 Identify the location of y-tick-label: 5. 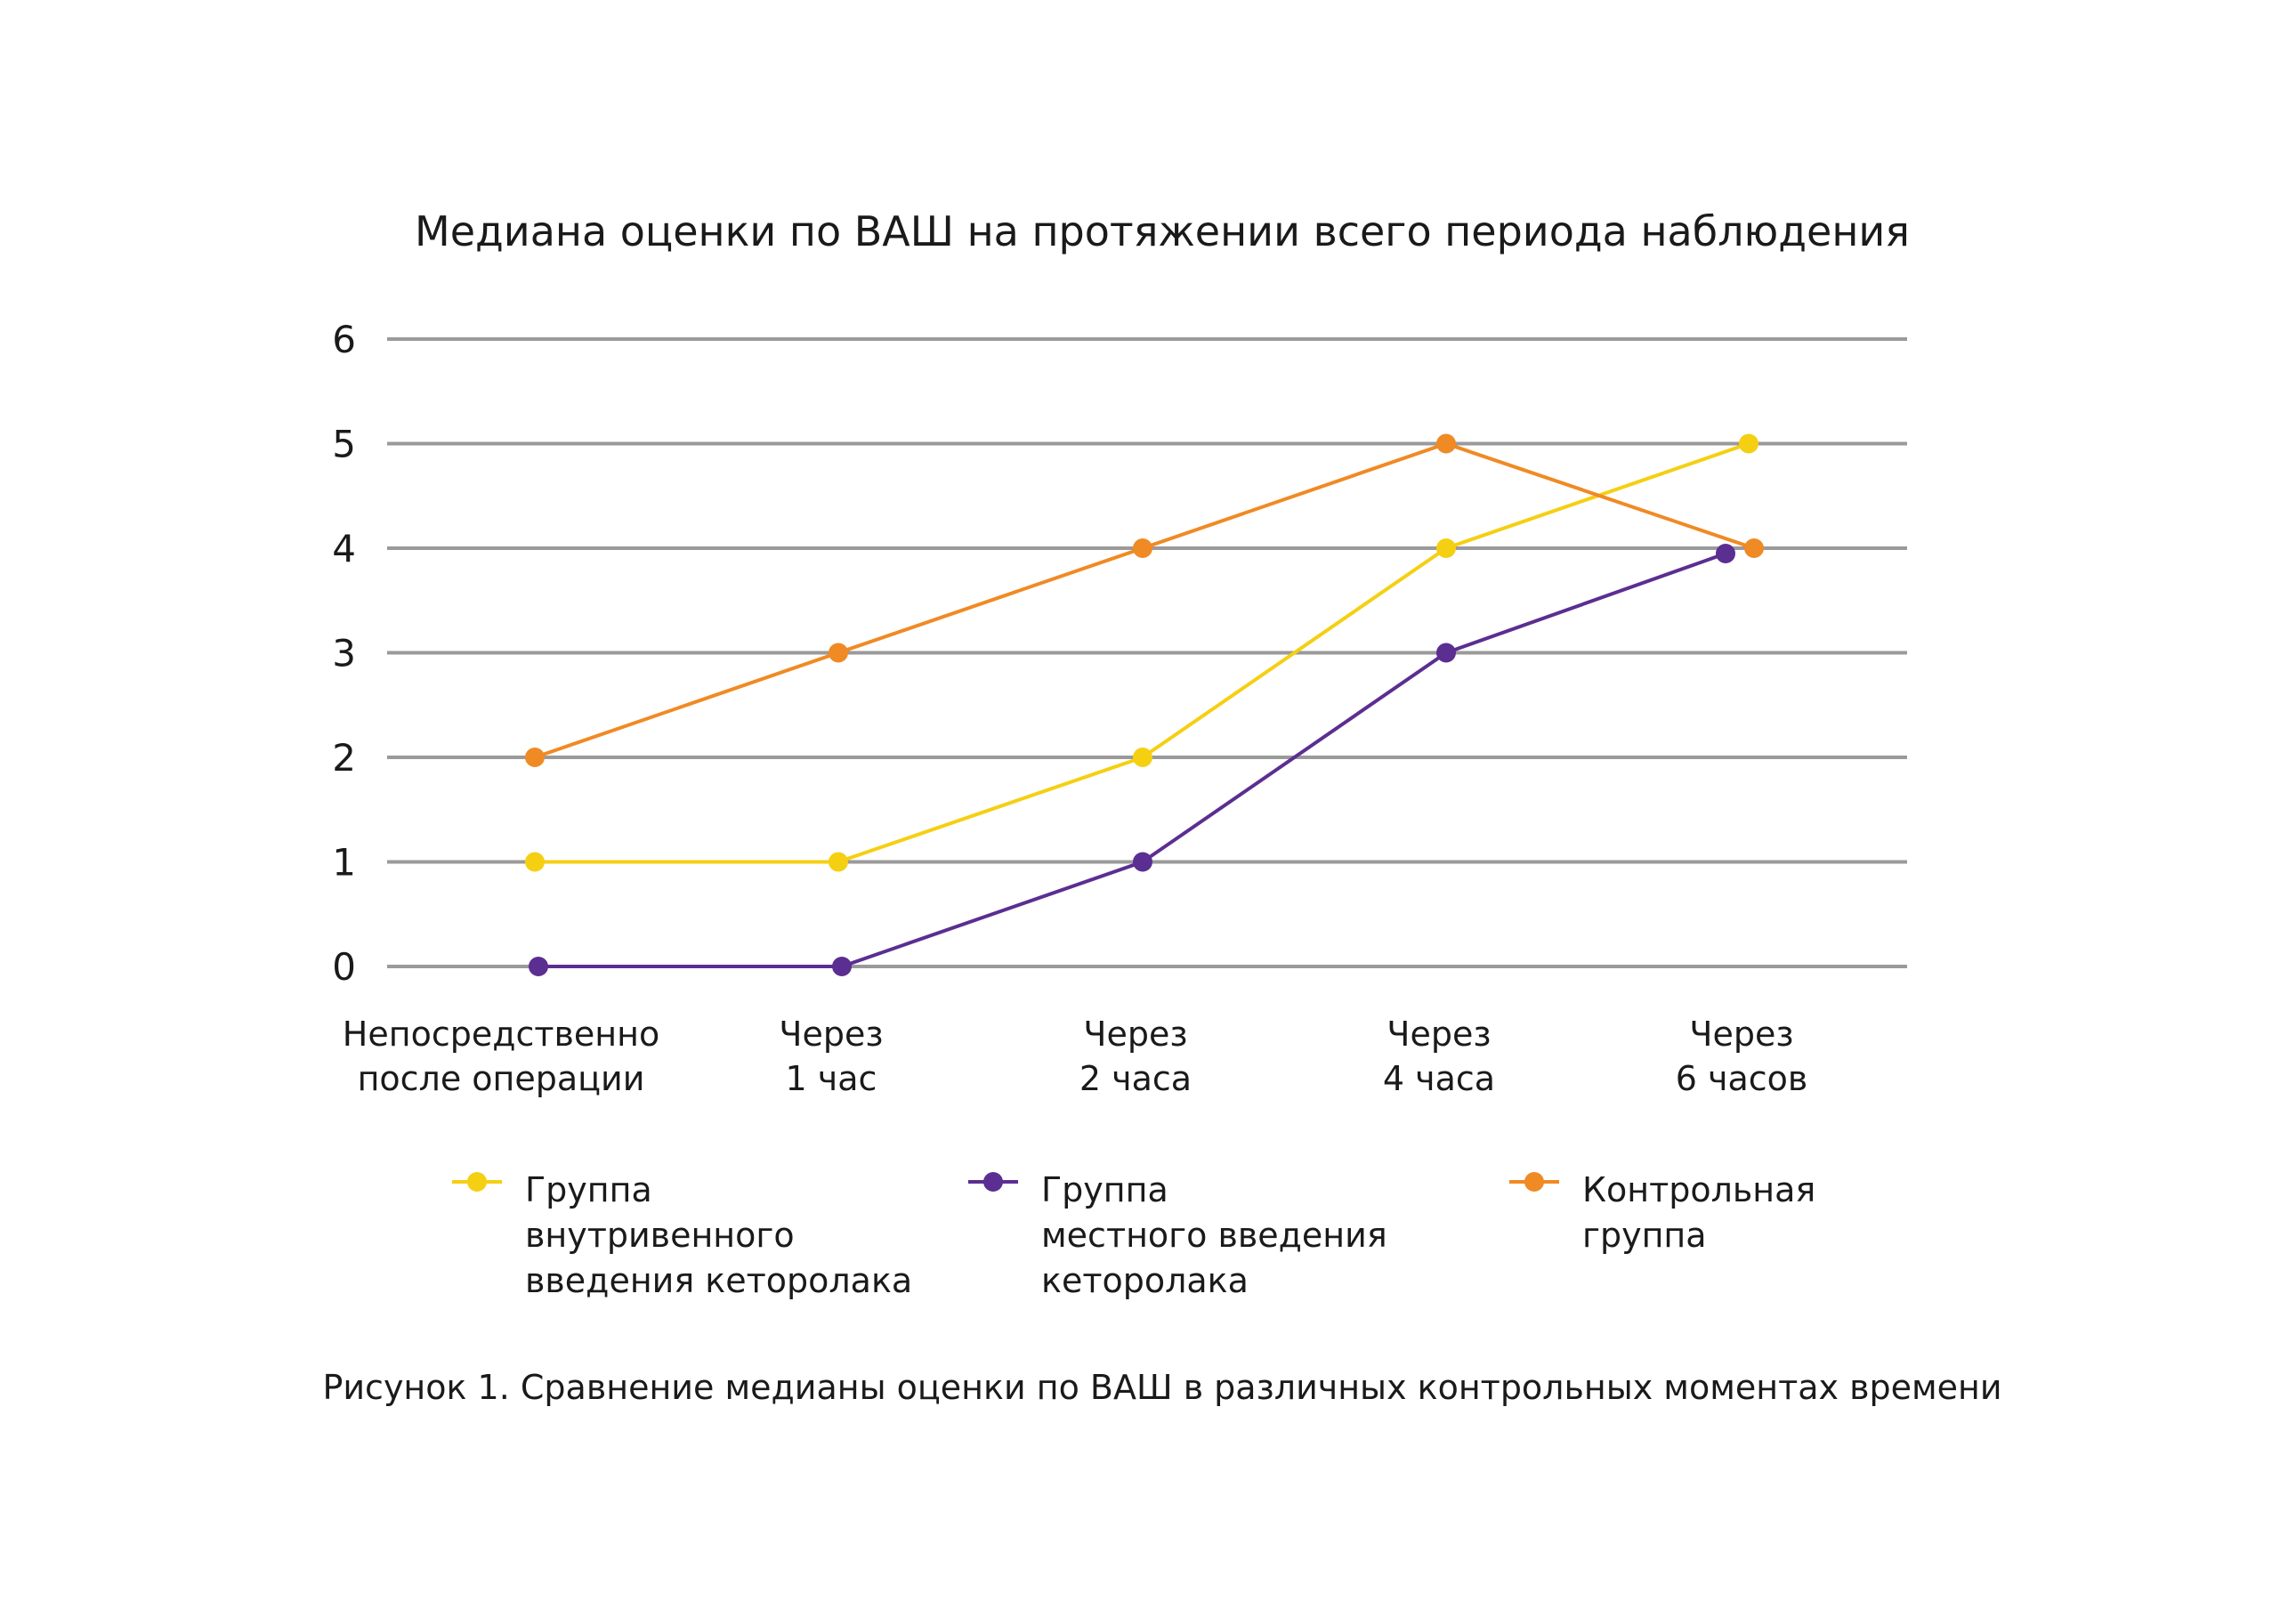
(344, 444).